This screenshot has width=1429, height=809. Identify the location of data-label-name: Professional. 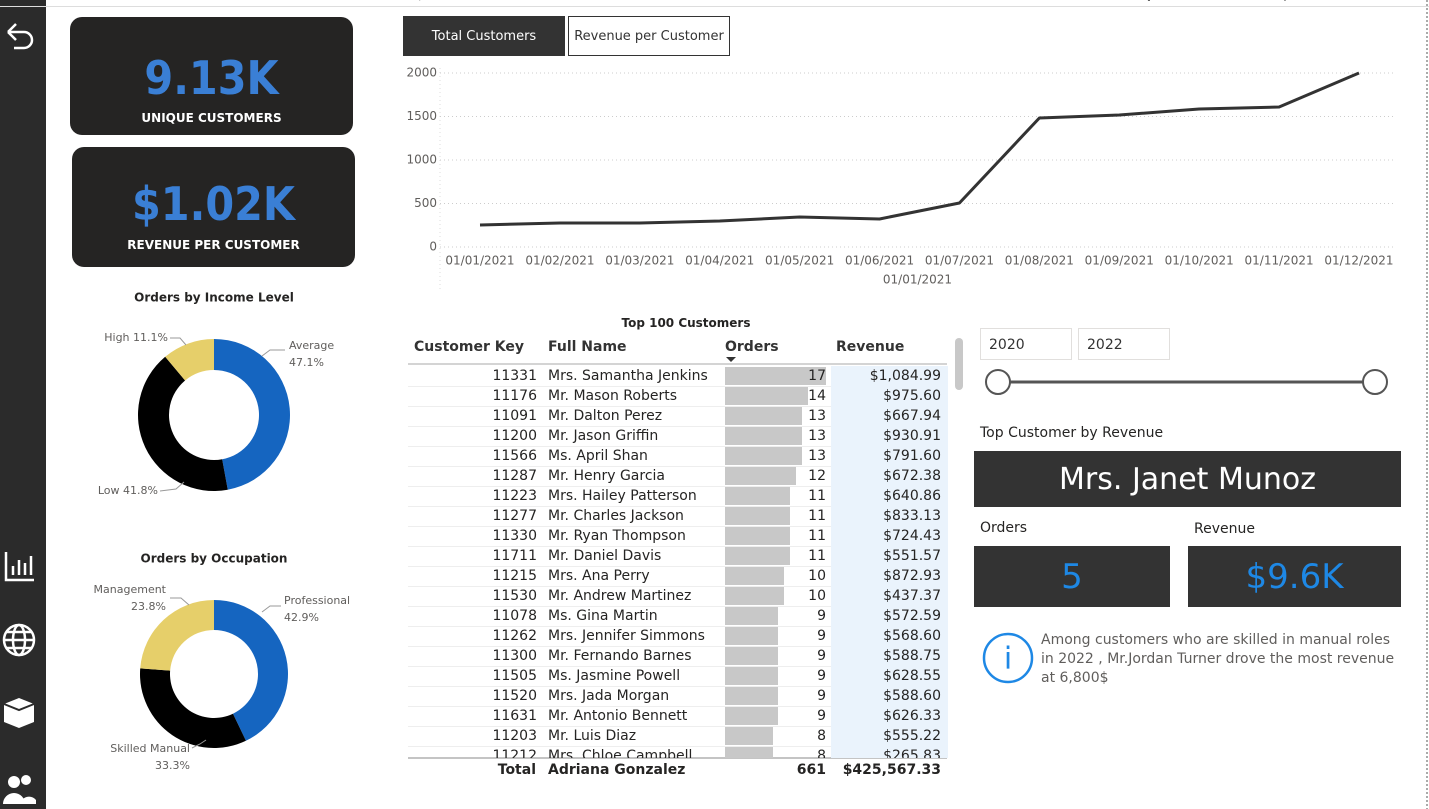
(317, 600).